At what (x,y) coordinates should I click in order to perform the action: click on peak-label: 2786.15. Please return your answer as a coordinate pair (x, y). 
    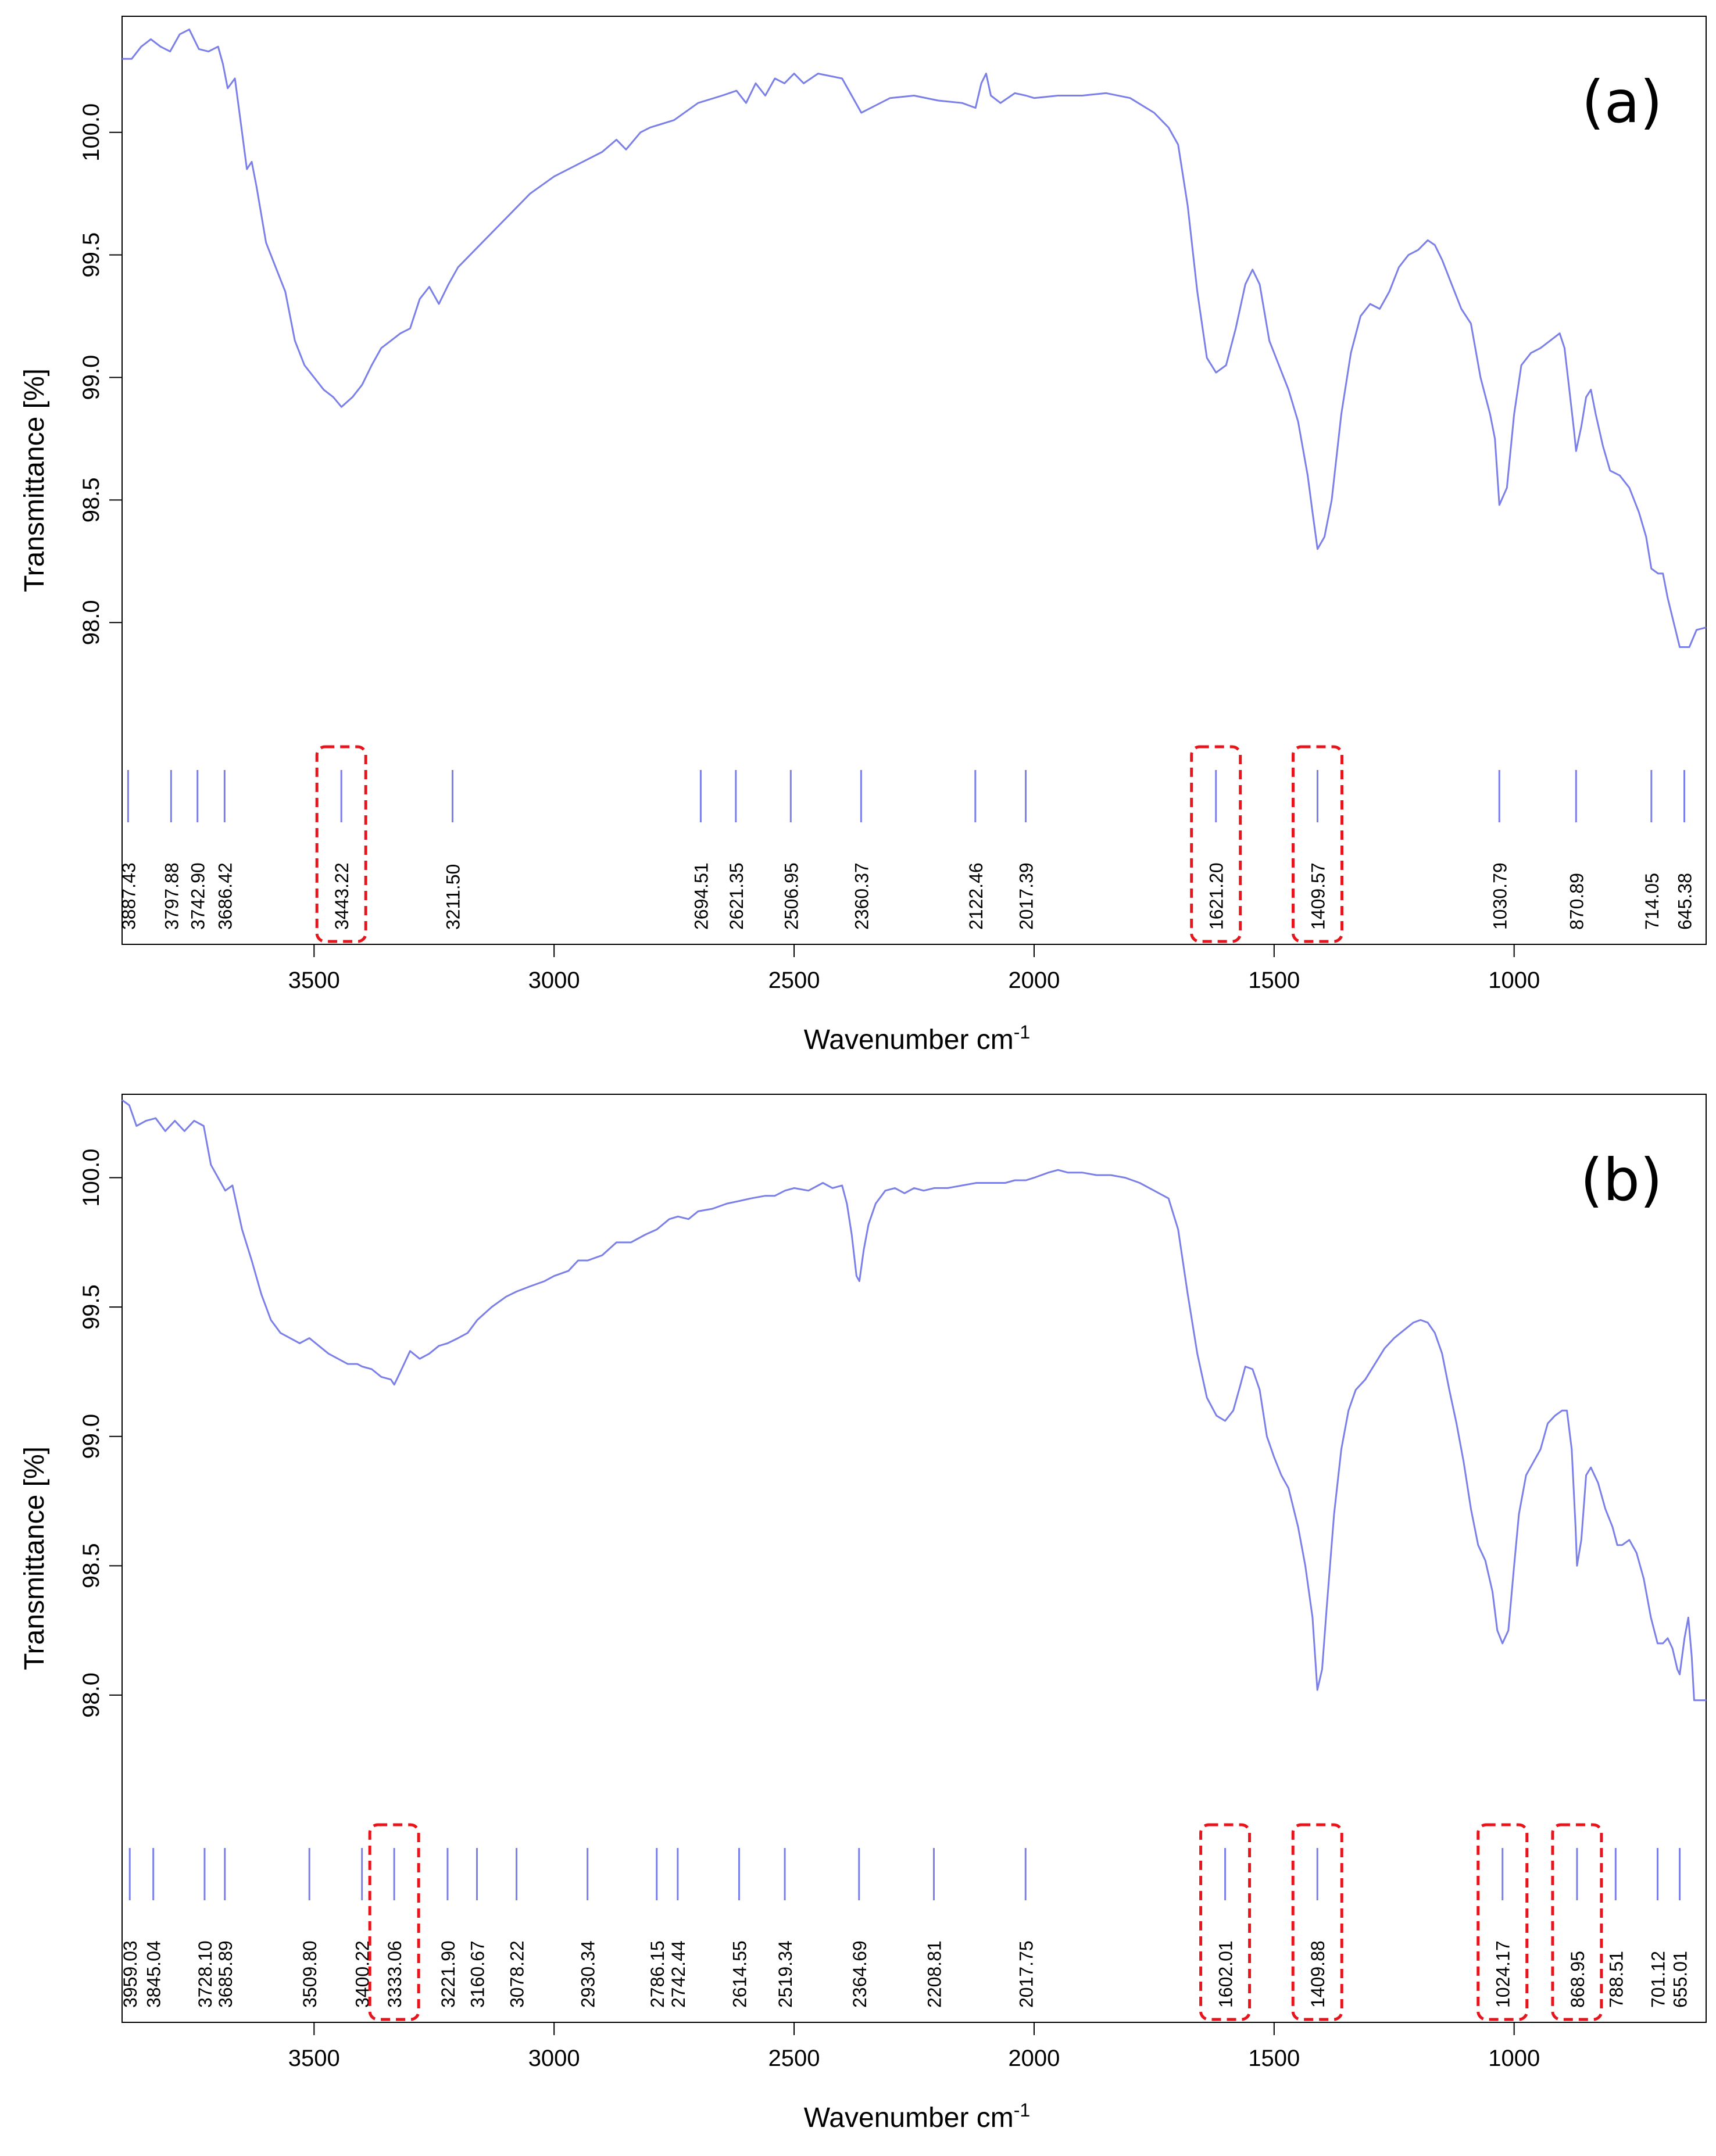
    Looking at the image, I should click on (657, 1974).